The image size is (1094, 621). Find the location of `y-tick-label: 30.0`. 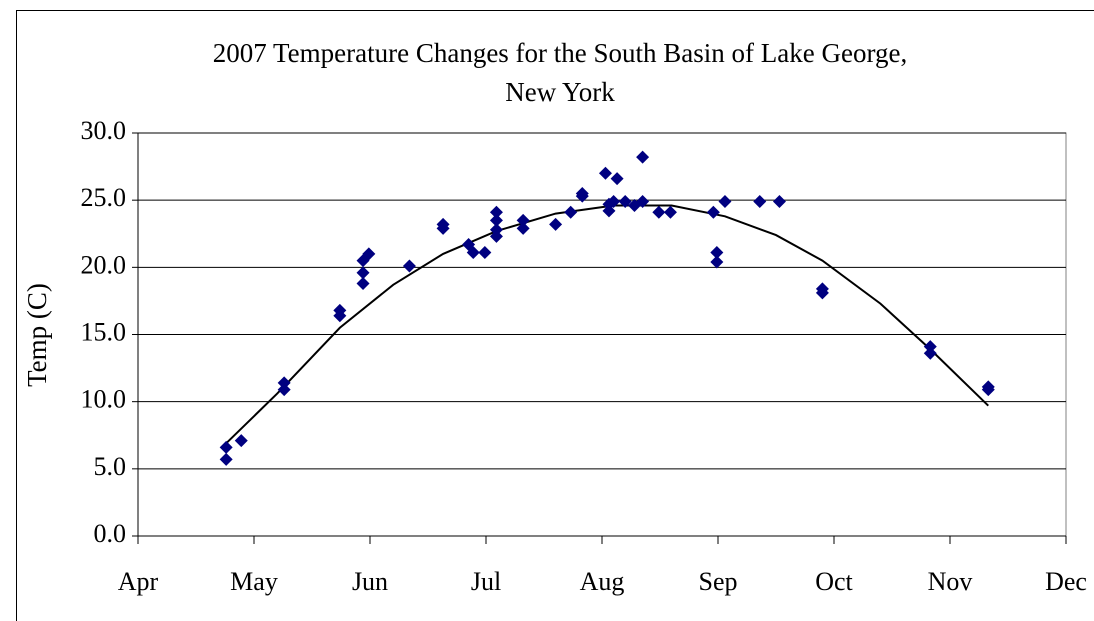

y-tick-label: 30.0 is located at coordinates (104, 130).